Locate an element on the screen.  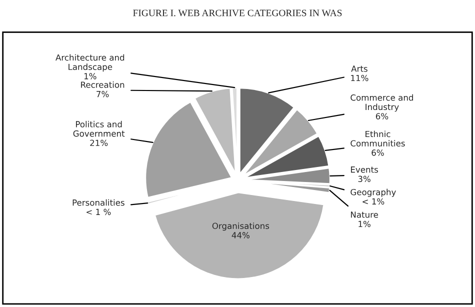
slice-label: Ethnic Communities is located at coordinates (377, 138).